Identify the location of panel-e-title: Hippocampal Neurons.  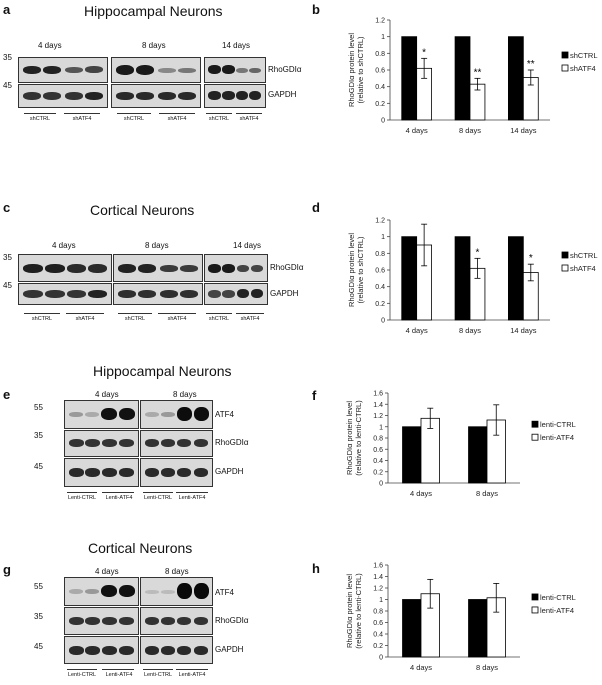
(162, 371).